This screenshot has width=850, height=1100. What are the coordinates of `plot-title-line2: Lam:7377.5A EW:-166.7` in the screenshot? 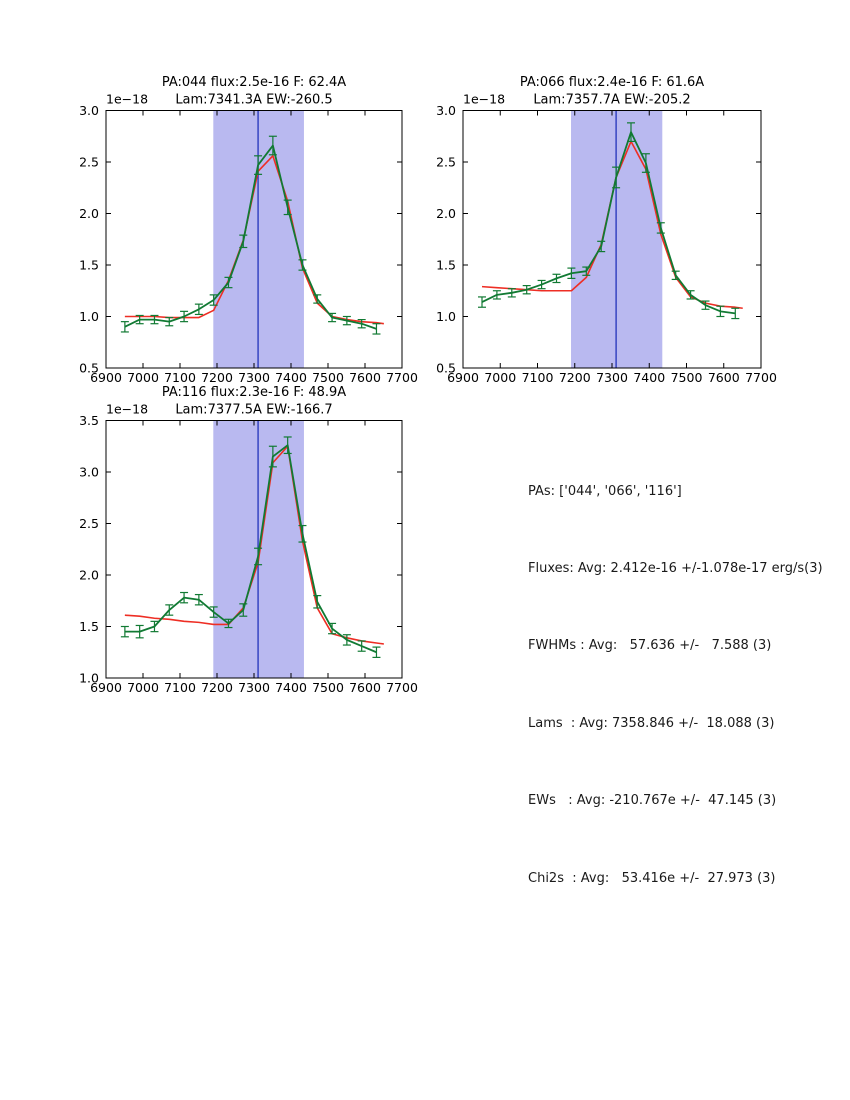 It's located at (253, 410).